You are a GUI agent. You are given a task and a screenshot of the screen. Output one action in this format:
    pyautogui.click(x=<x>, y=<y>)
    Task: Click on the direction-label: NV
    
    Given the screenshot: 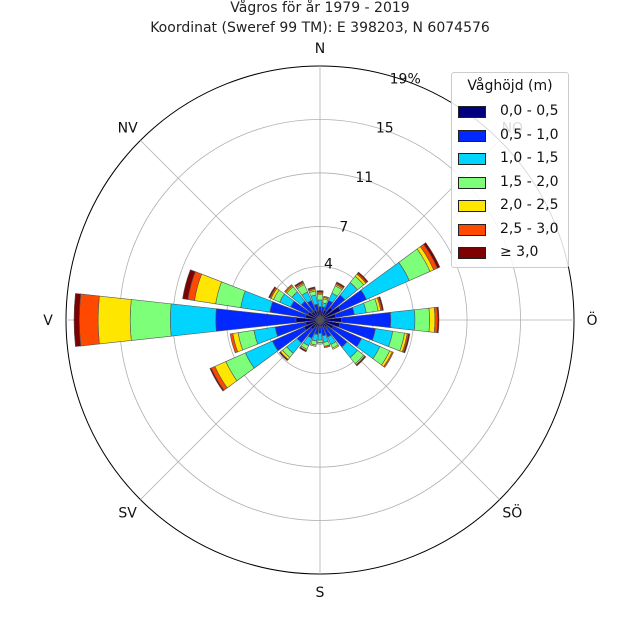 What is the action you would take?
    pyautogui.click(x=128, y=129)
    